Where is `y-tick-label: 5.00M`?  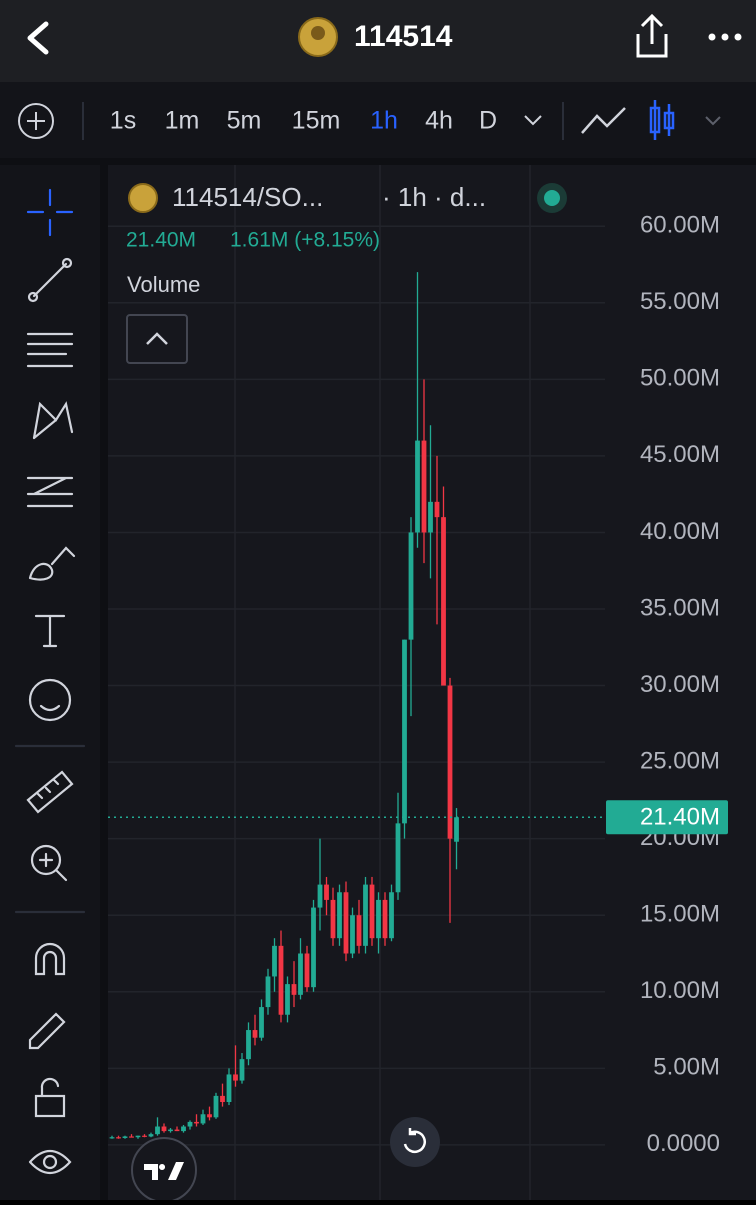
y-tick-label: 5.00M is located at coordinates (686, 1067).